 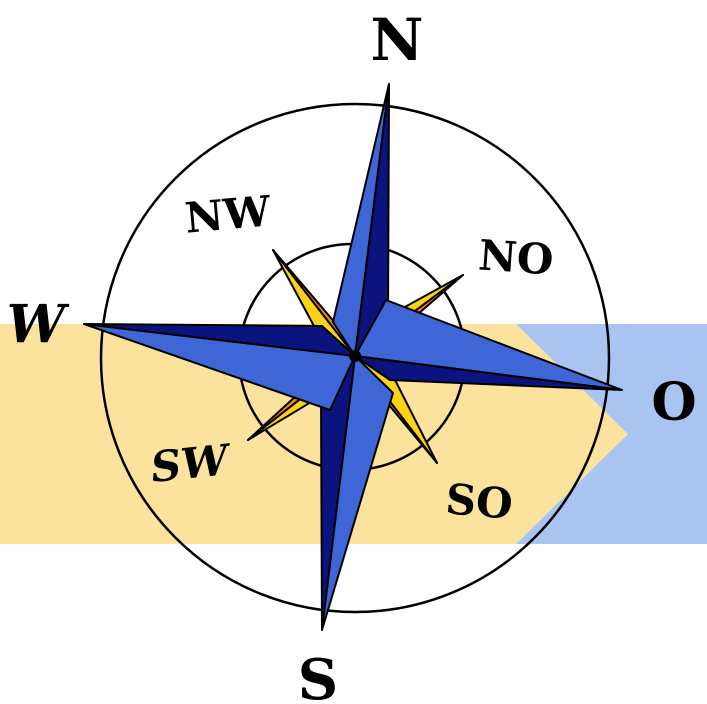 I want to click on band-right-blue, so click(x=611, y=434).